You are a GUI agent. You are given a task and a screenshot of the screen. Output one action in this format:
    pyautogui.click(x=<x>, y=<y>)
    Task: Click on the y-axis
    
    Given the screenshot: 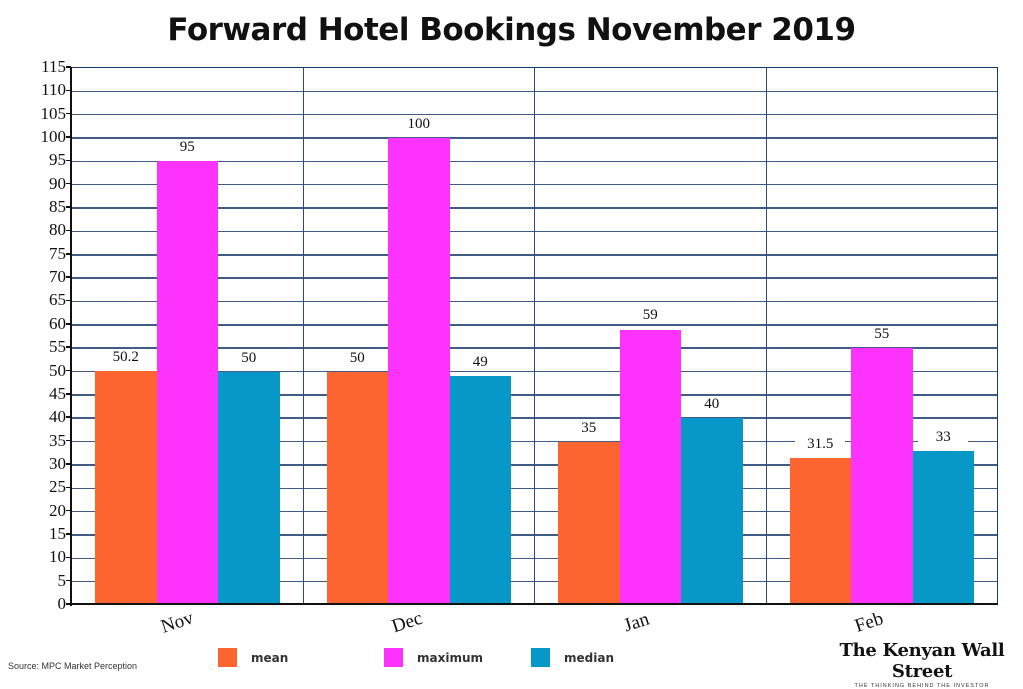 What is the action you would take?
    pyautogui.click(x=71, y=336)
    